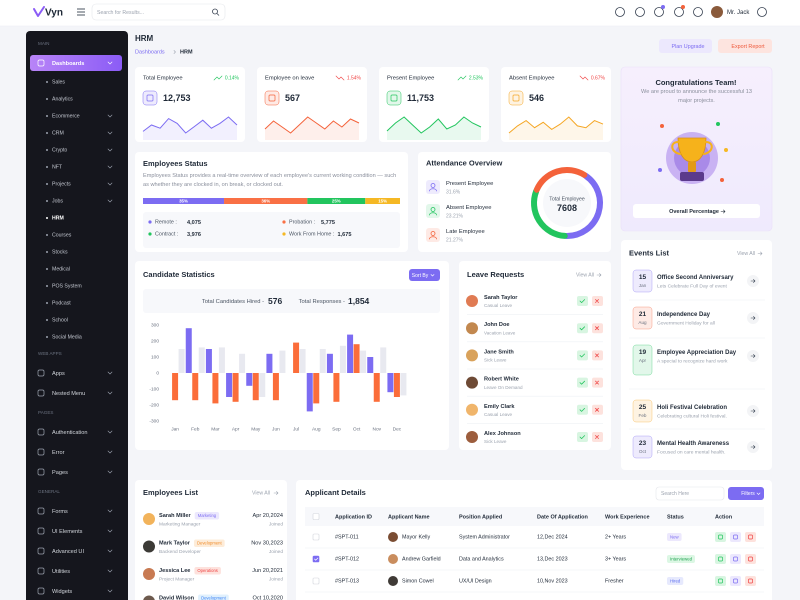 The width and height of the screenshot is (800, 600). I want to click on donut-value: 7608, so click(567, 208).